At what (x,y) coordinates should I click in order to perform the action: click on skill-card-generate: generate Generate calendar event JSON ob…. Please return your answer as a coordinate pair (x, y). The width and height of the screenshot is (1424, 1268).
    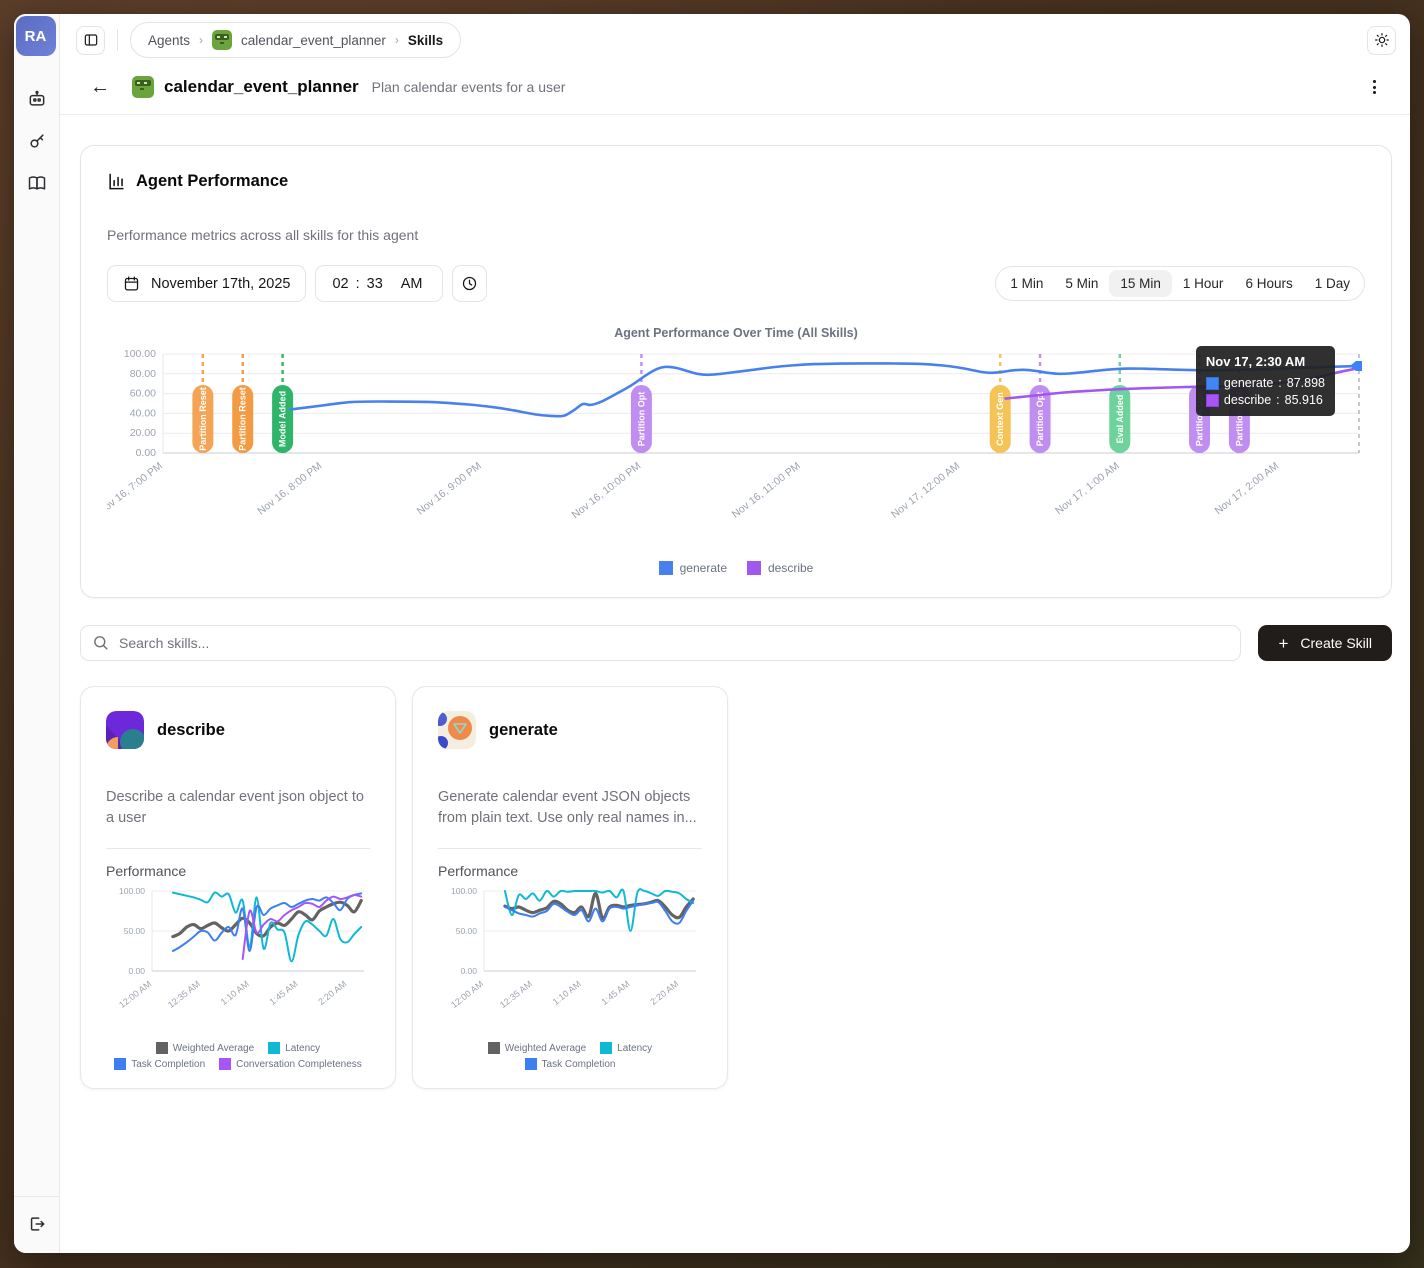
    Looking at the image, I should click on (570, 887).